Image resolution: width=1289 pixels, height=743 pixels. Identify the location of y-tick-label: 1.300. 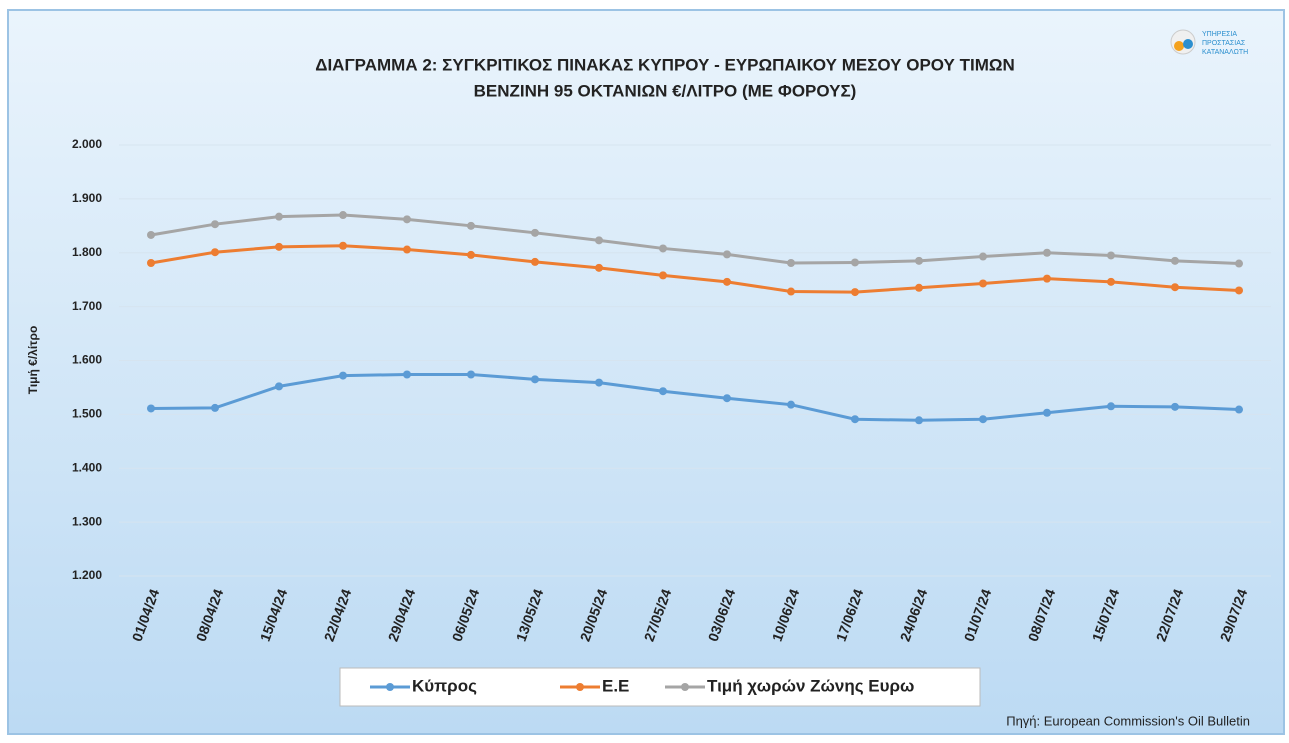
(87, 521).